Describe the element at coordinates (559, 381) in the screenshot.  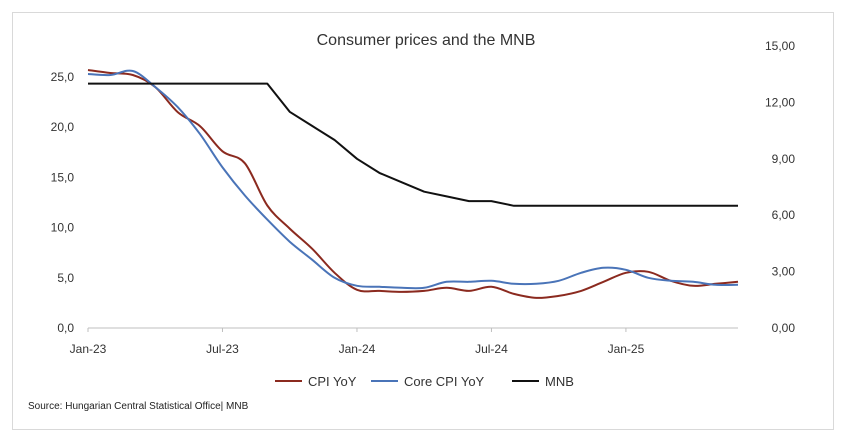
I see `legend-label-mnb: MNB` at that location.